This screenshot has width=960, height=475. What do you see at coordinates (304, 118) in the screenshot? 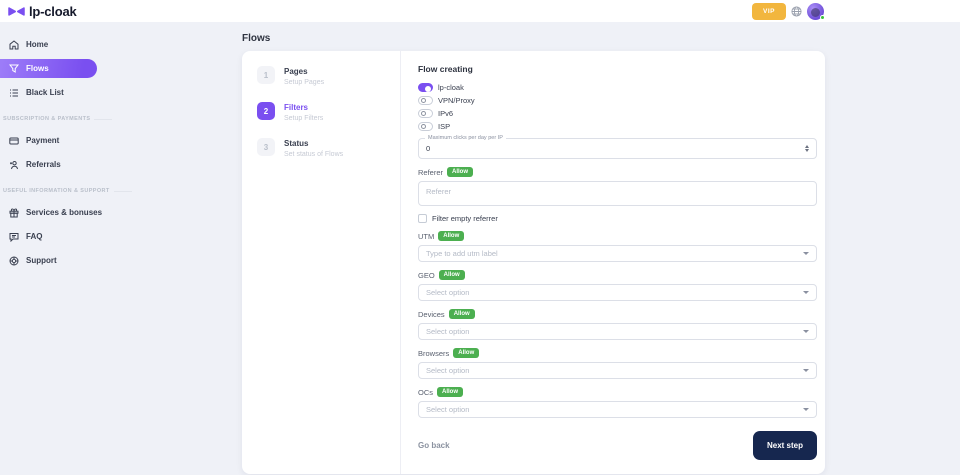
I see `step-subtitle: Setup Filters` at bounding box center [304, 118].